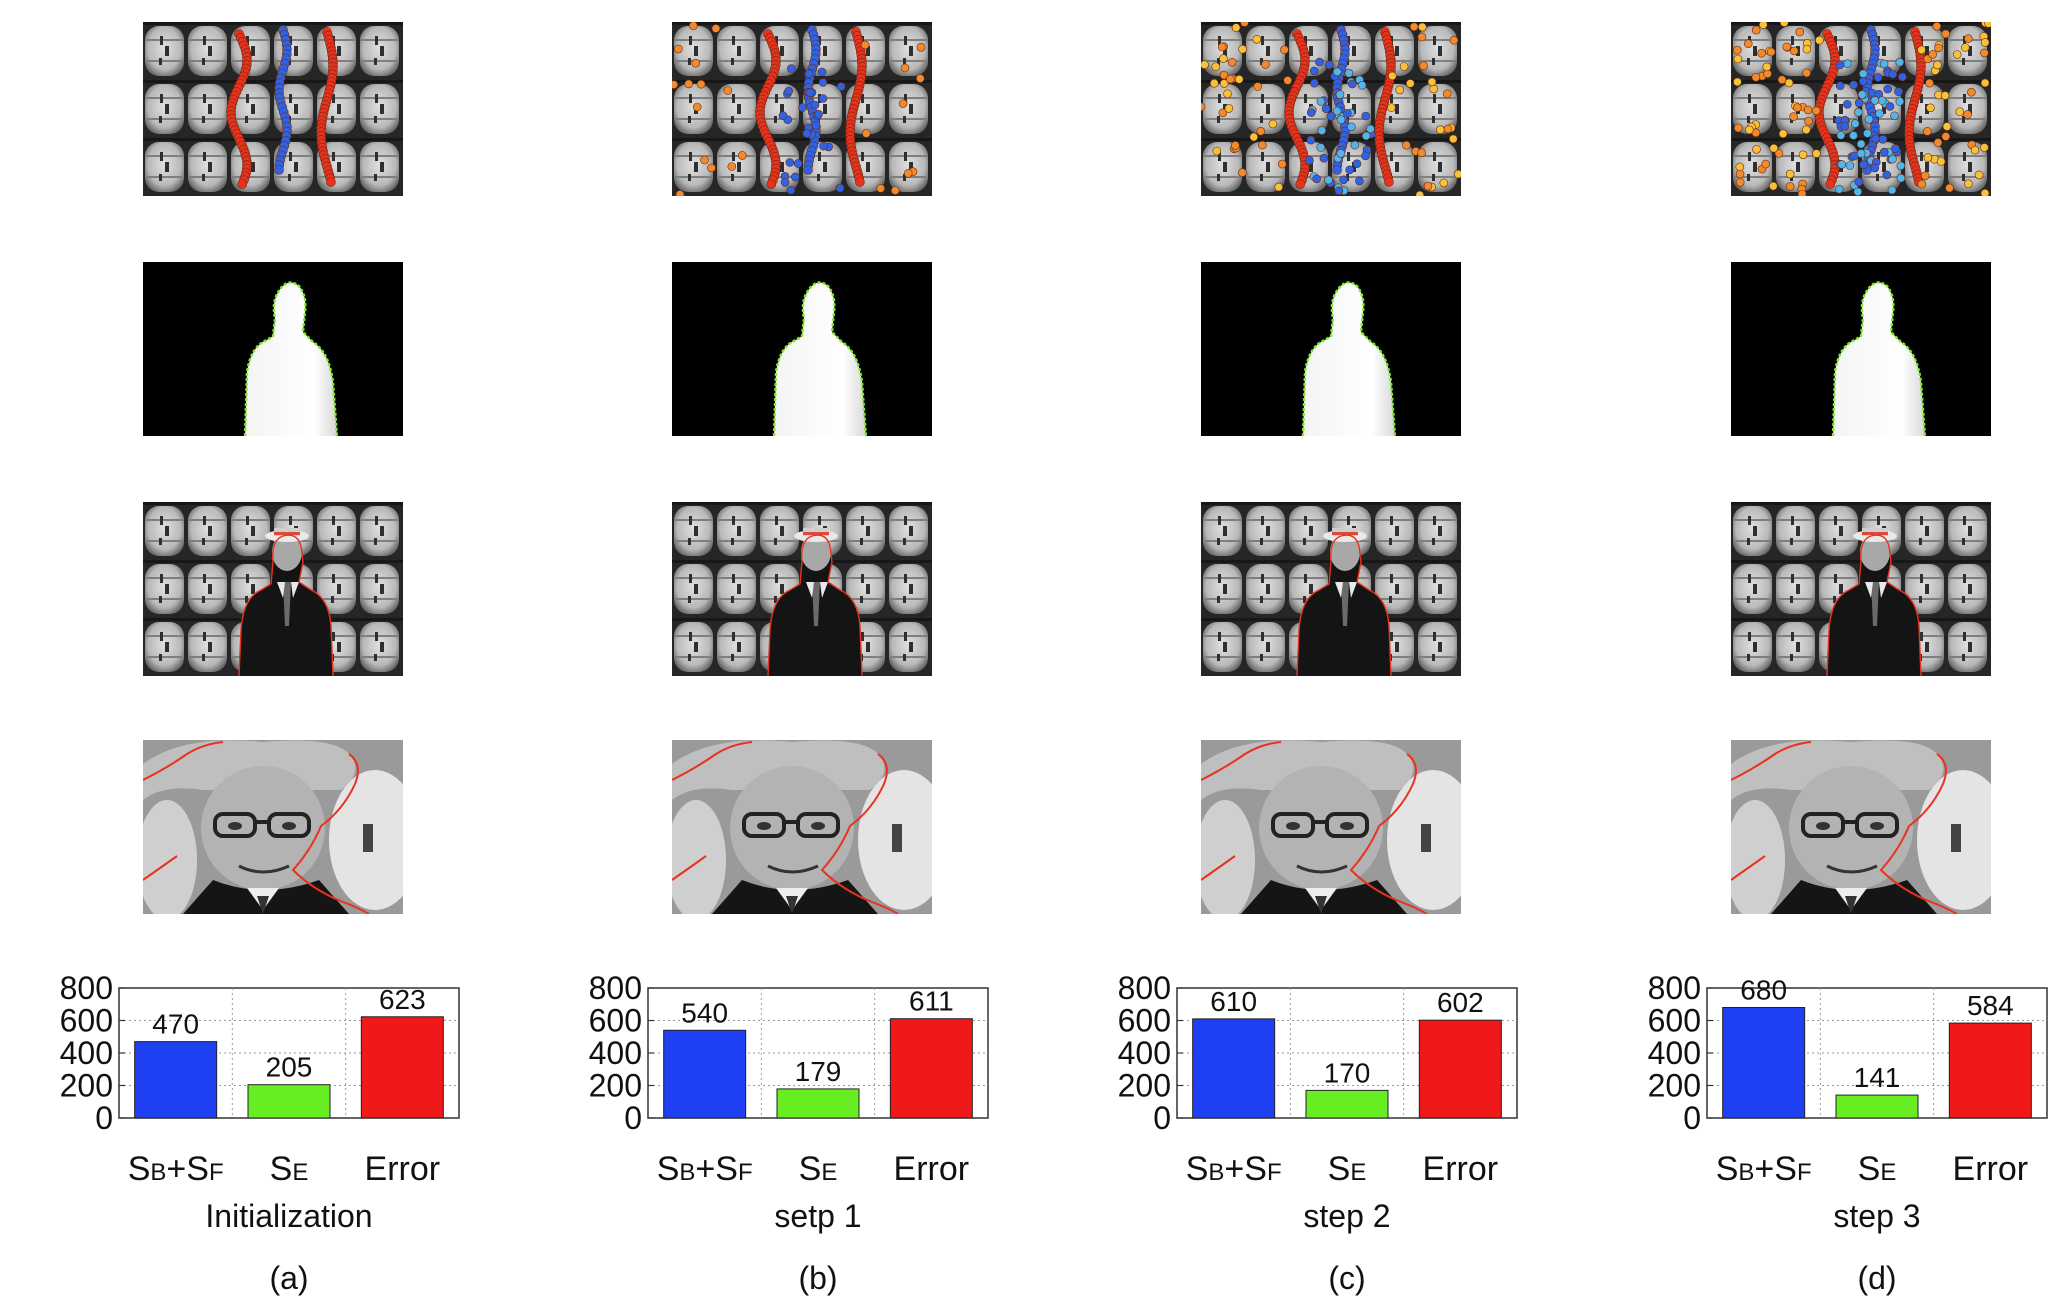  What do you see at coordinates (86, 1086) in the screenshot?
I see `y-tick-label: 200` at bounding box center [86, 1086].